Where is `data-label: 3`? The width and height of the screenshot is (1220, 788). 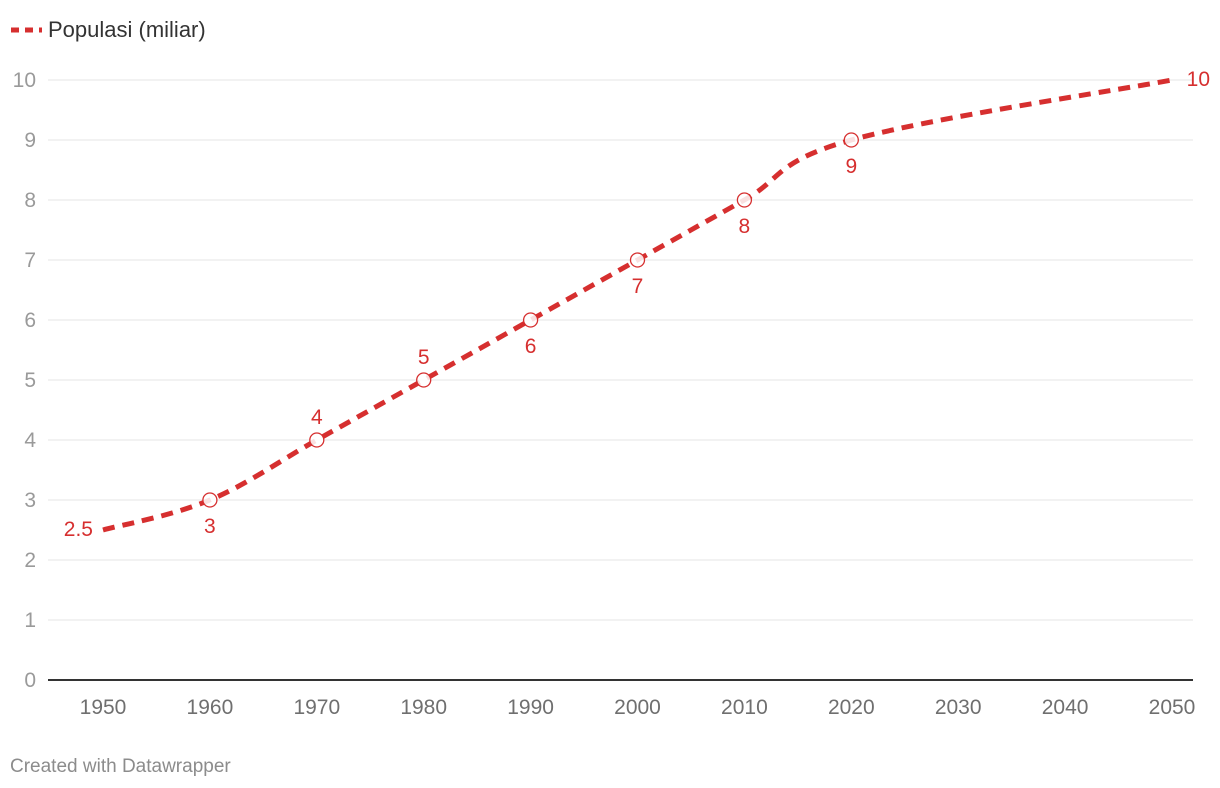
data-label: 3 is located at coordinates (210, 526).